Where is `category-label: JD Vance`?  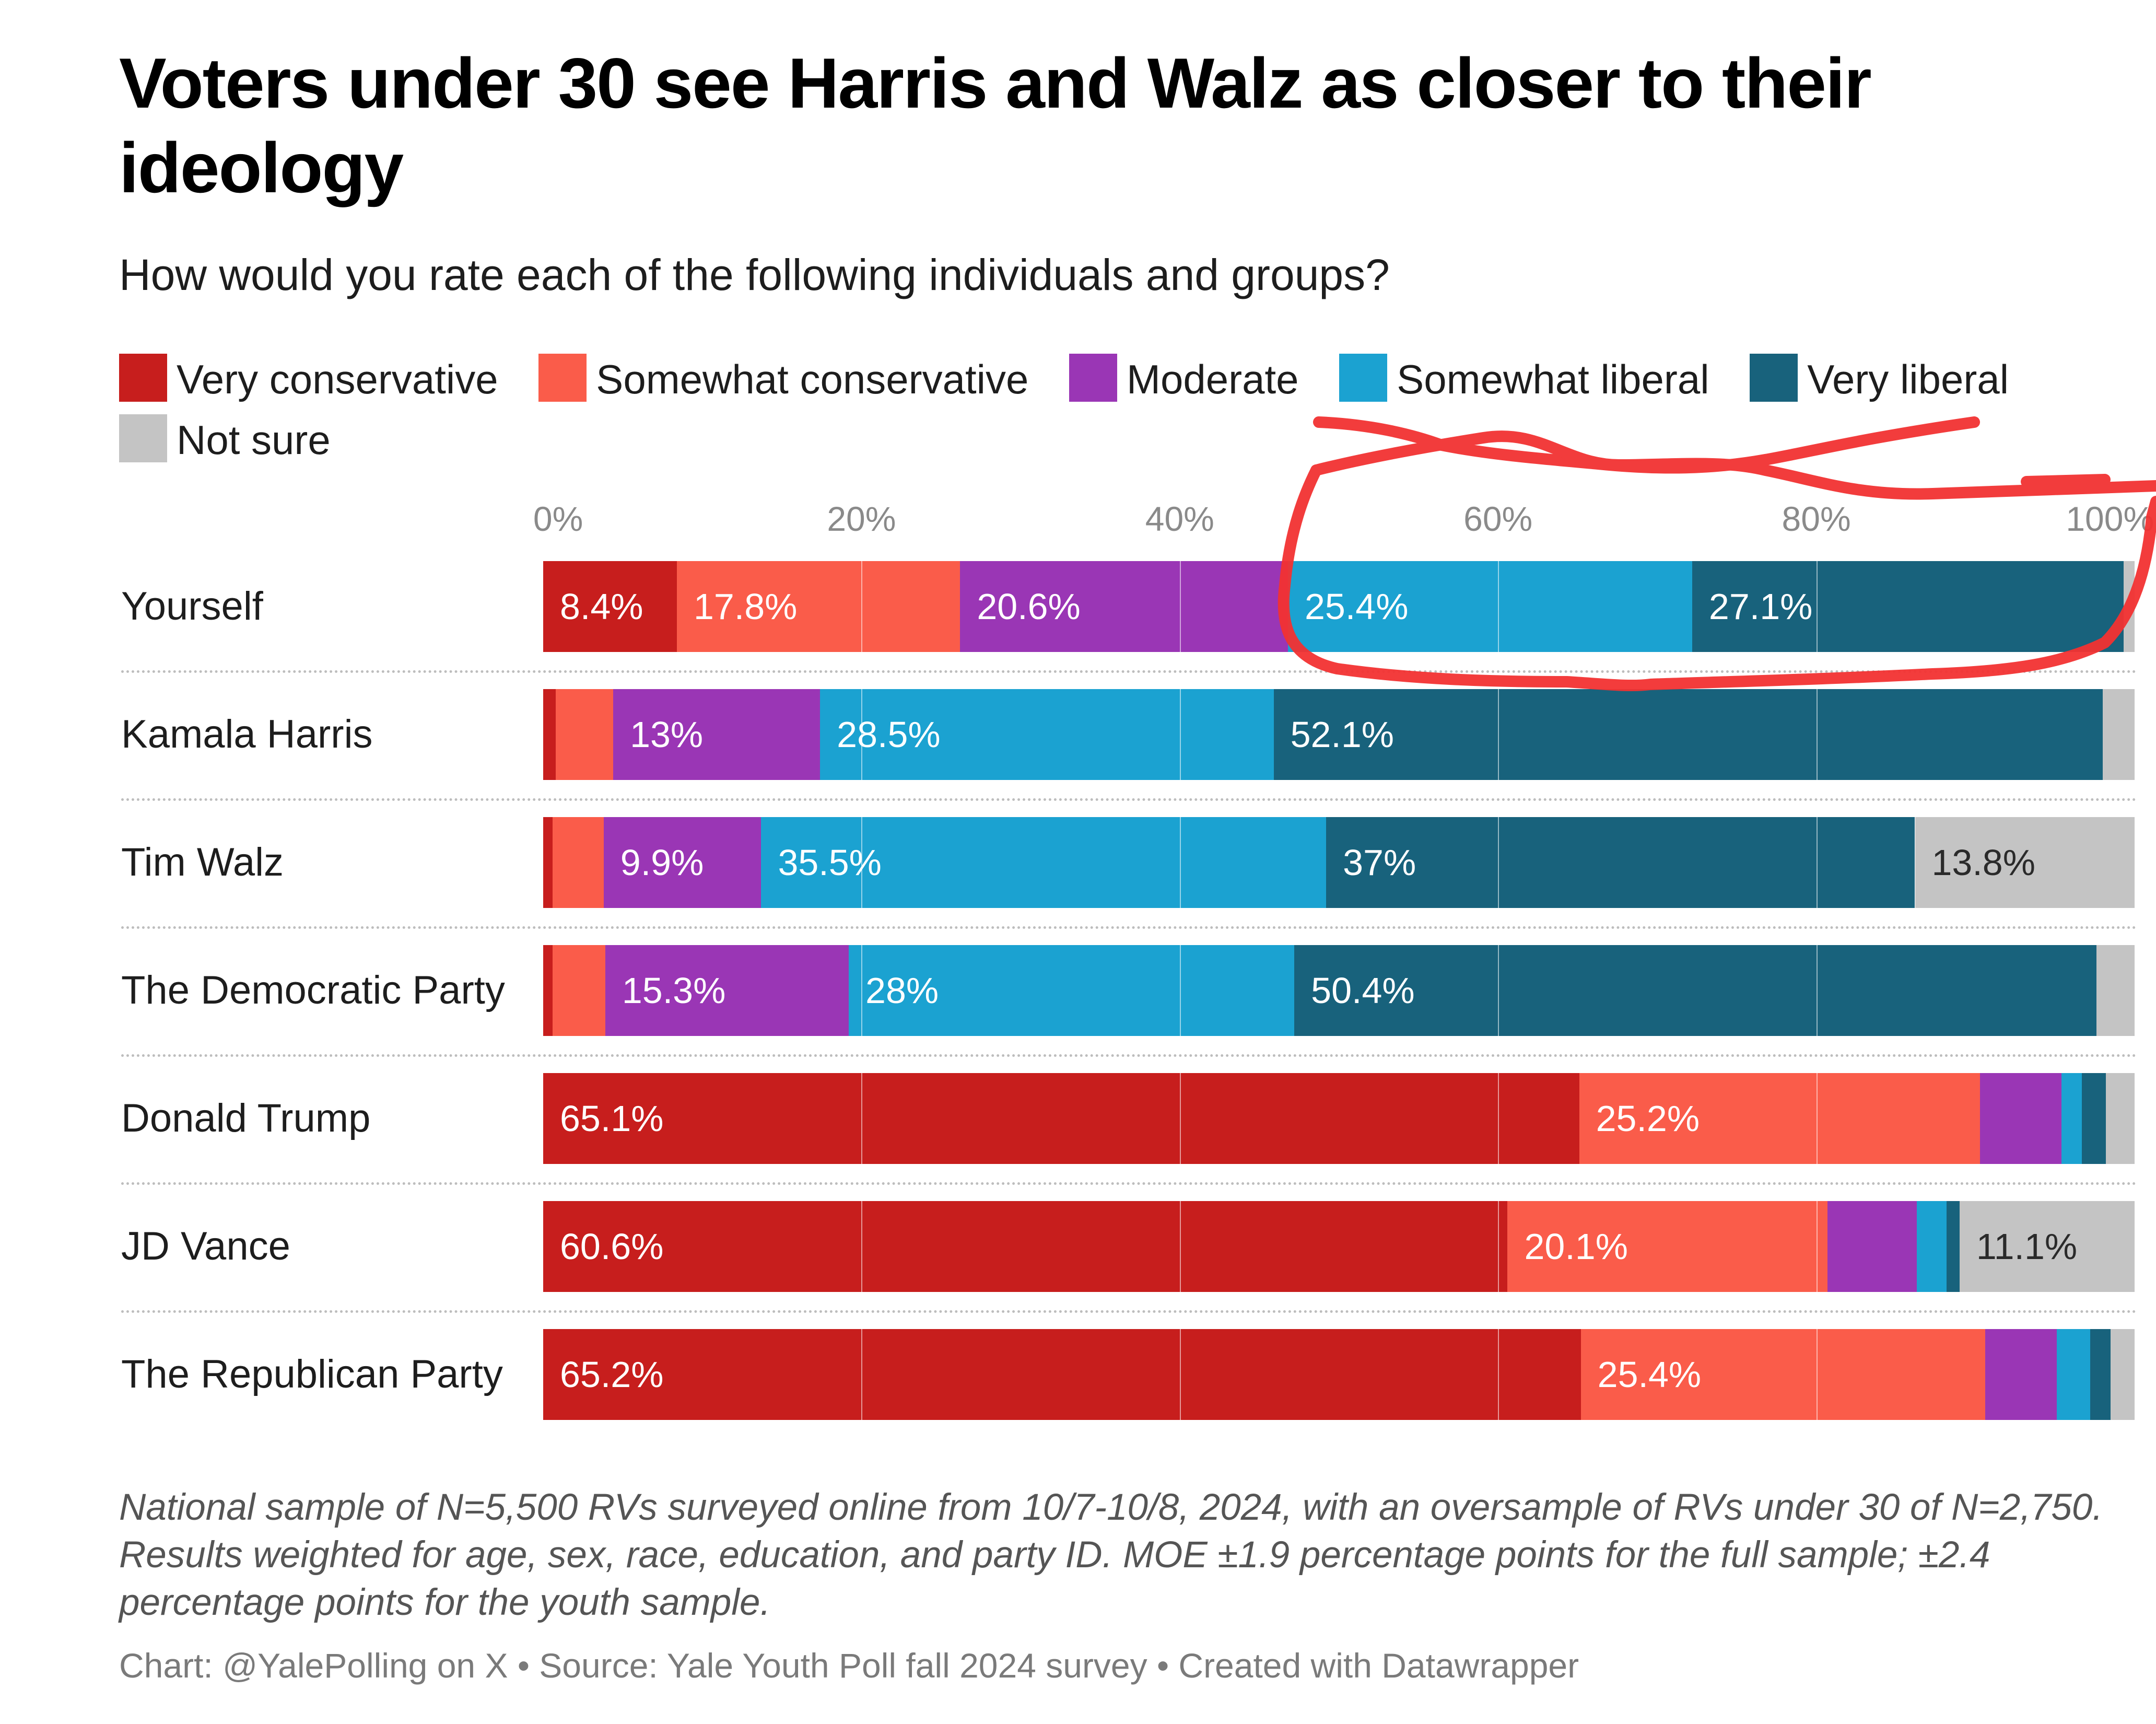
category-label: JD Vance is located at coordinates (206, 1246).